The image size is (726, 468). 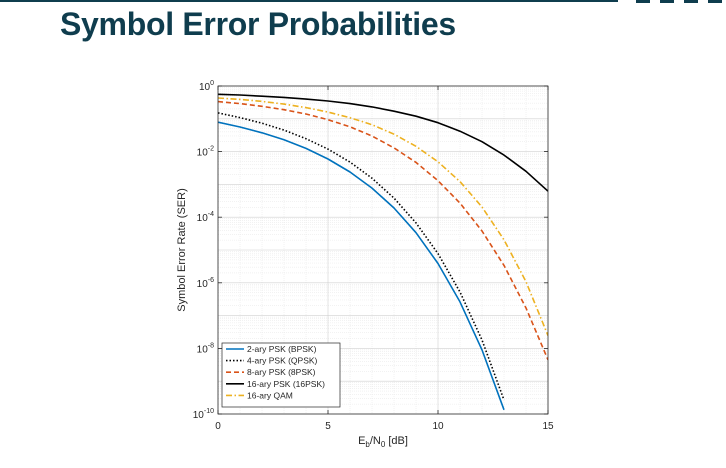 I want to click on legend-label: 16-ary QAM, so click(x=270, y=395).